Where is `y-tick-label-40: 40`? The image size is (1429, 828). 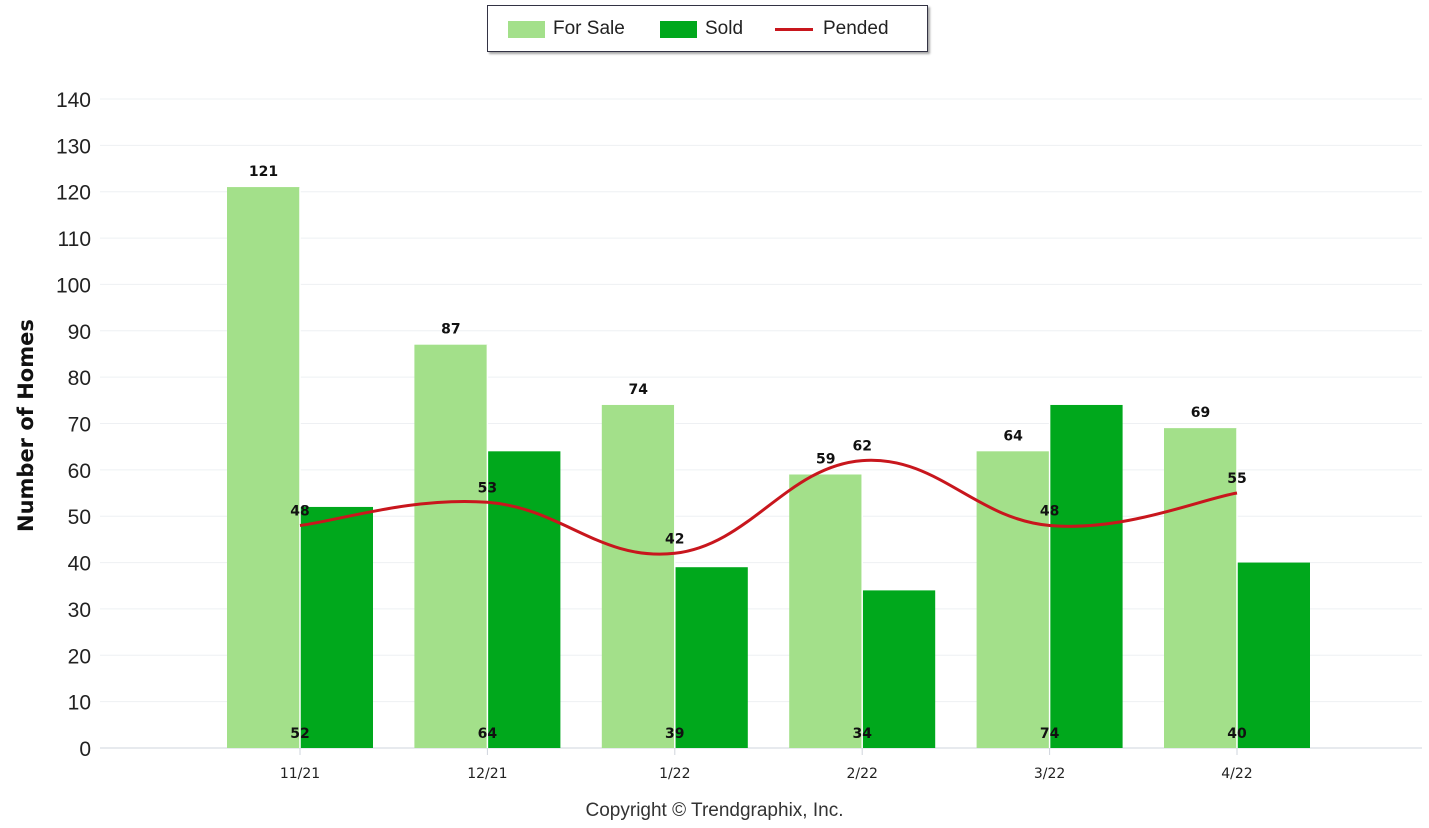
y-tick-label-40: 40 is located at coordinates (79, 564).